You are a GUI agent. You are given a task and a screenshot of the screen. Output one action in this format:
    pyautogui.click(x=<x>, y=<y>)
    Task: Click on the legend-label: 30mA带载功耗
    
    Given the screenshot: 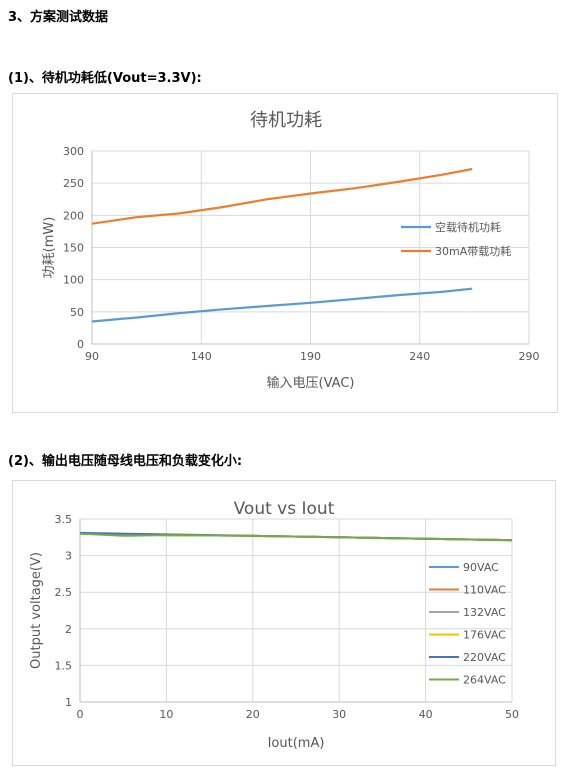 What is the action you would take?
    pyautogui.click(x=473, y=251)
    